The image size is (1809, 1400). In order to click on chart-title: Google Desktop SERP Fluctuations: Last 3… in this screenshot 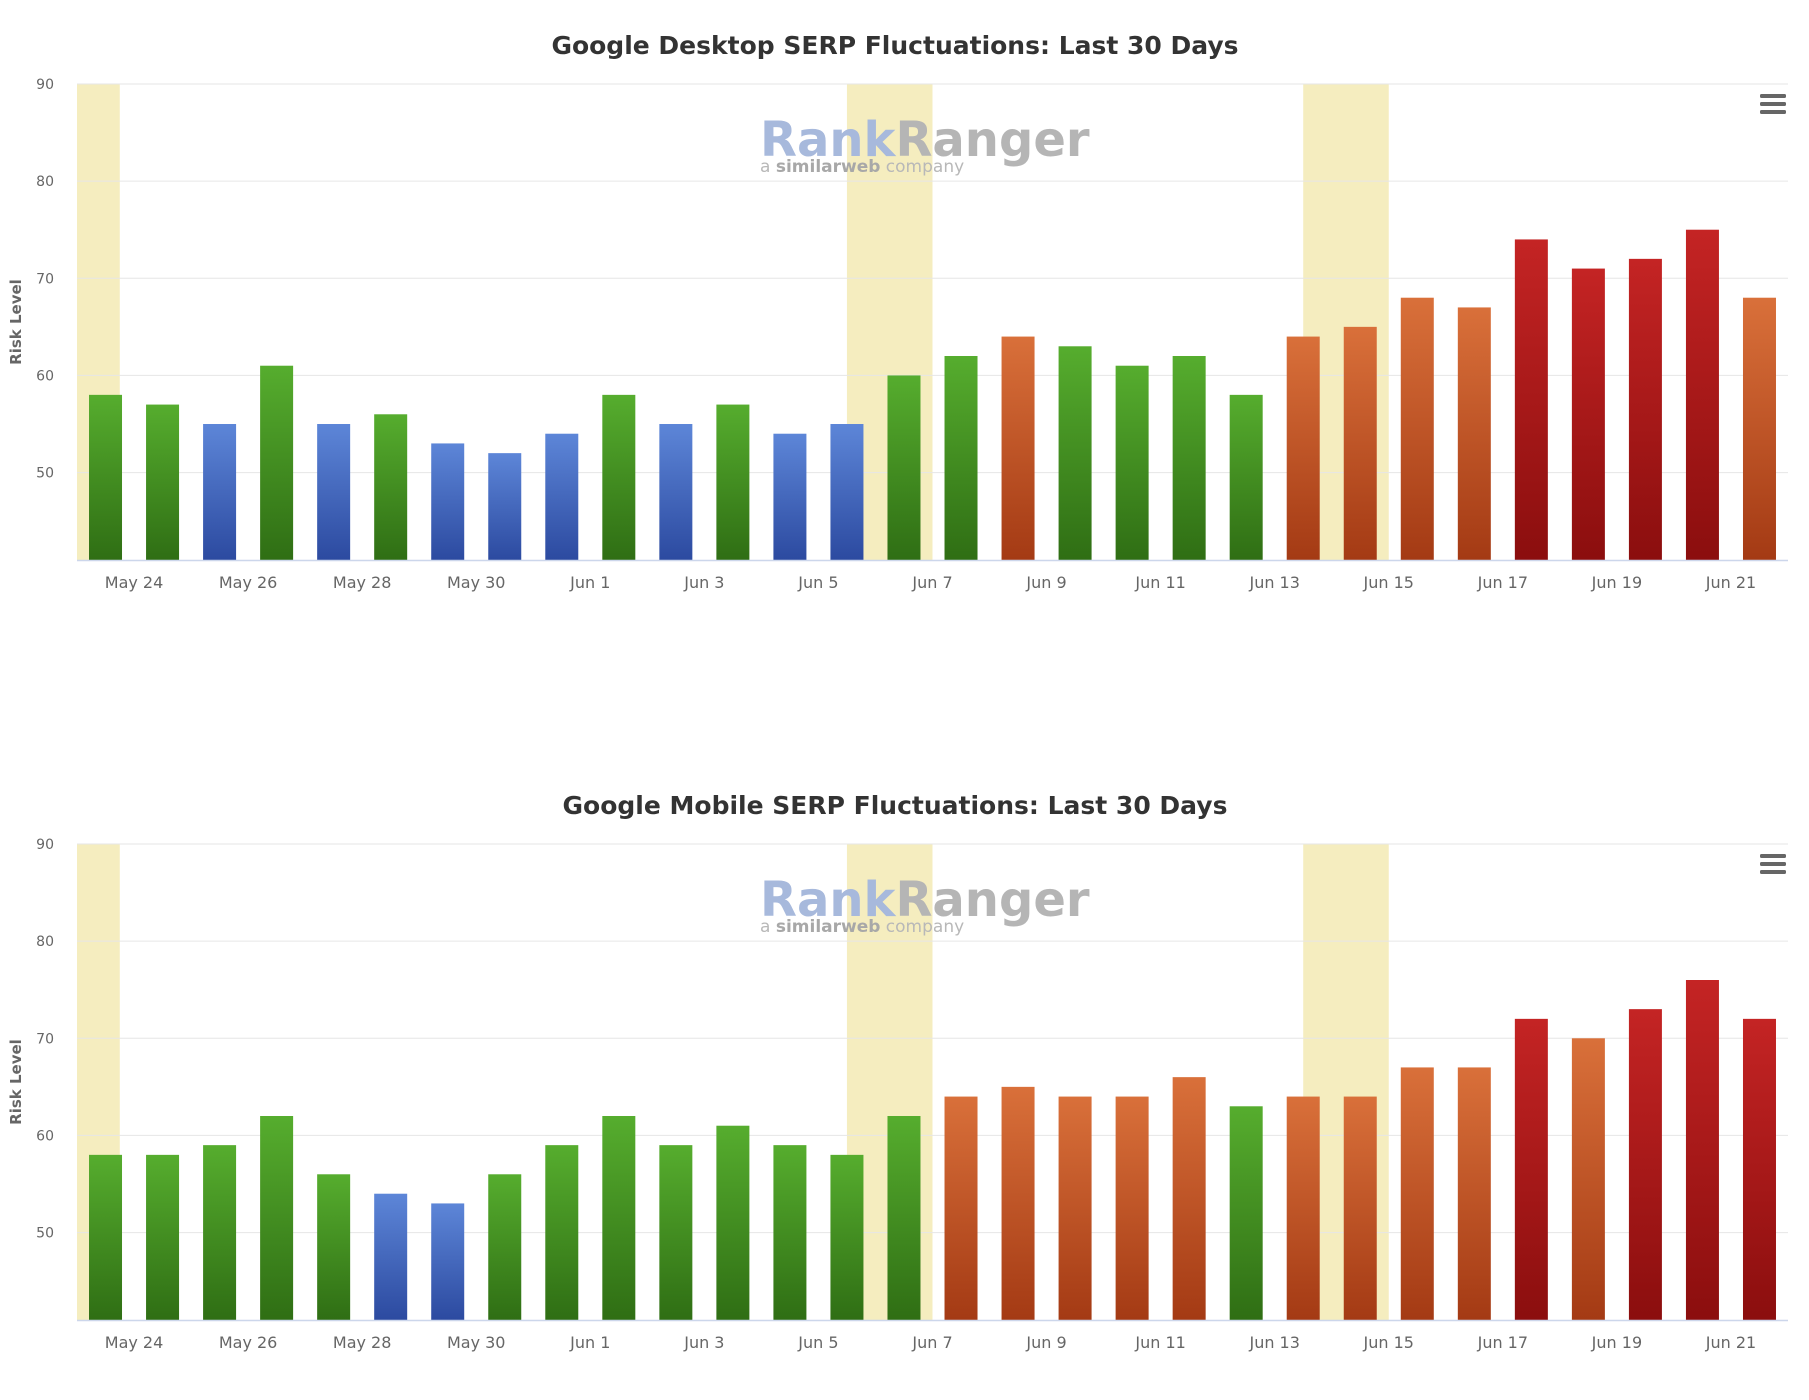, I will do `click(894, 45)`.